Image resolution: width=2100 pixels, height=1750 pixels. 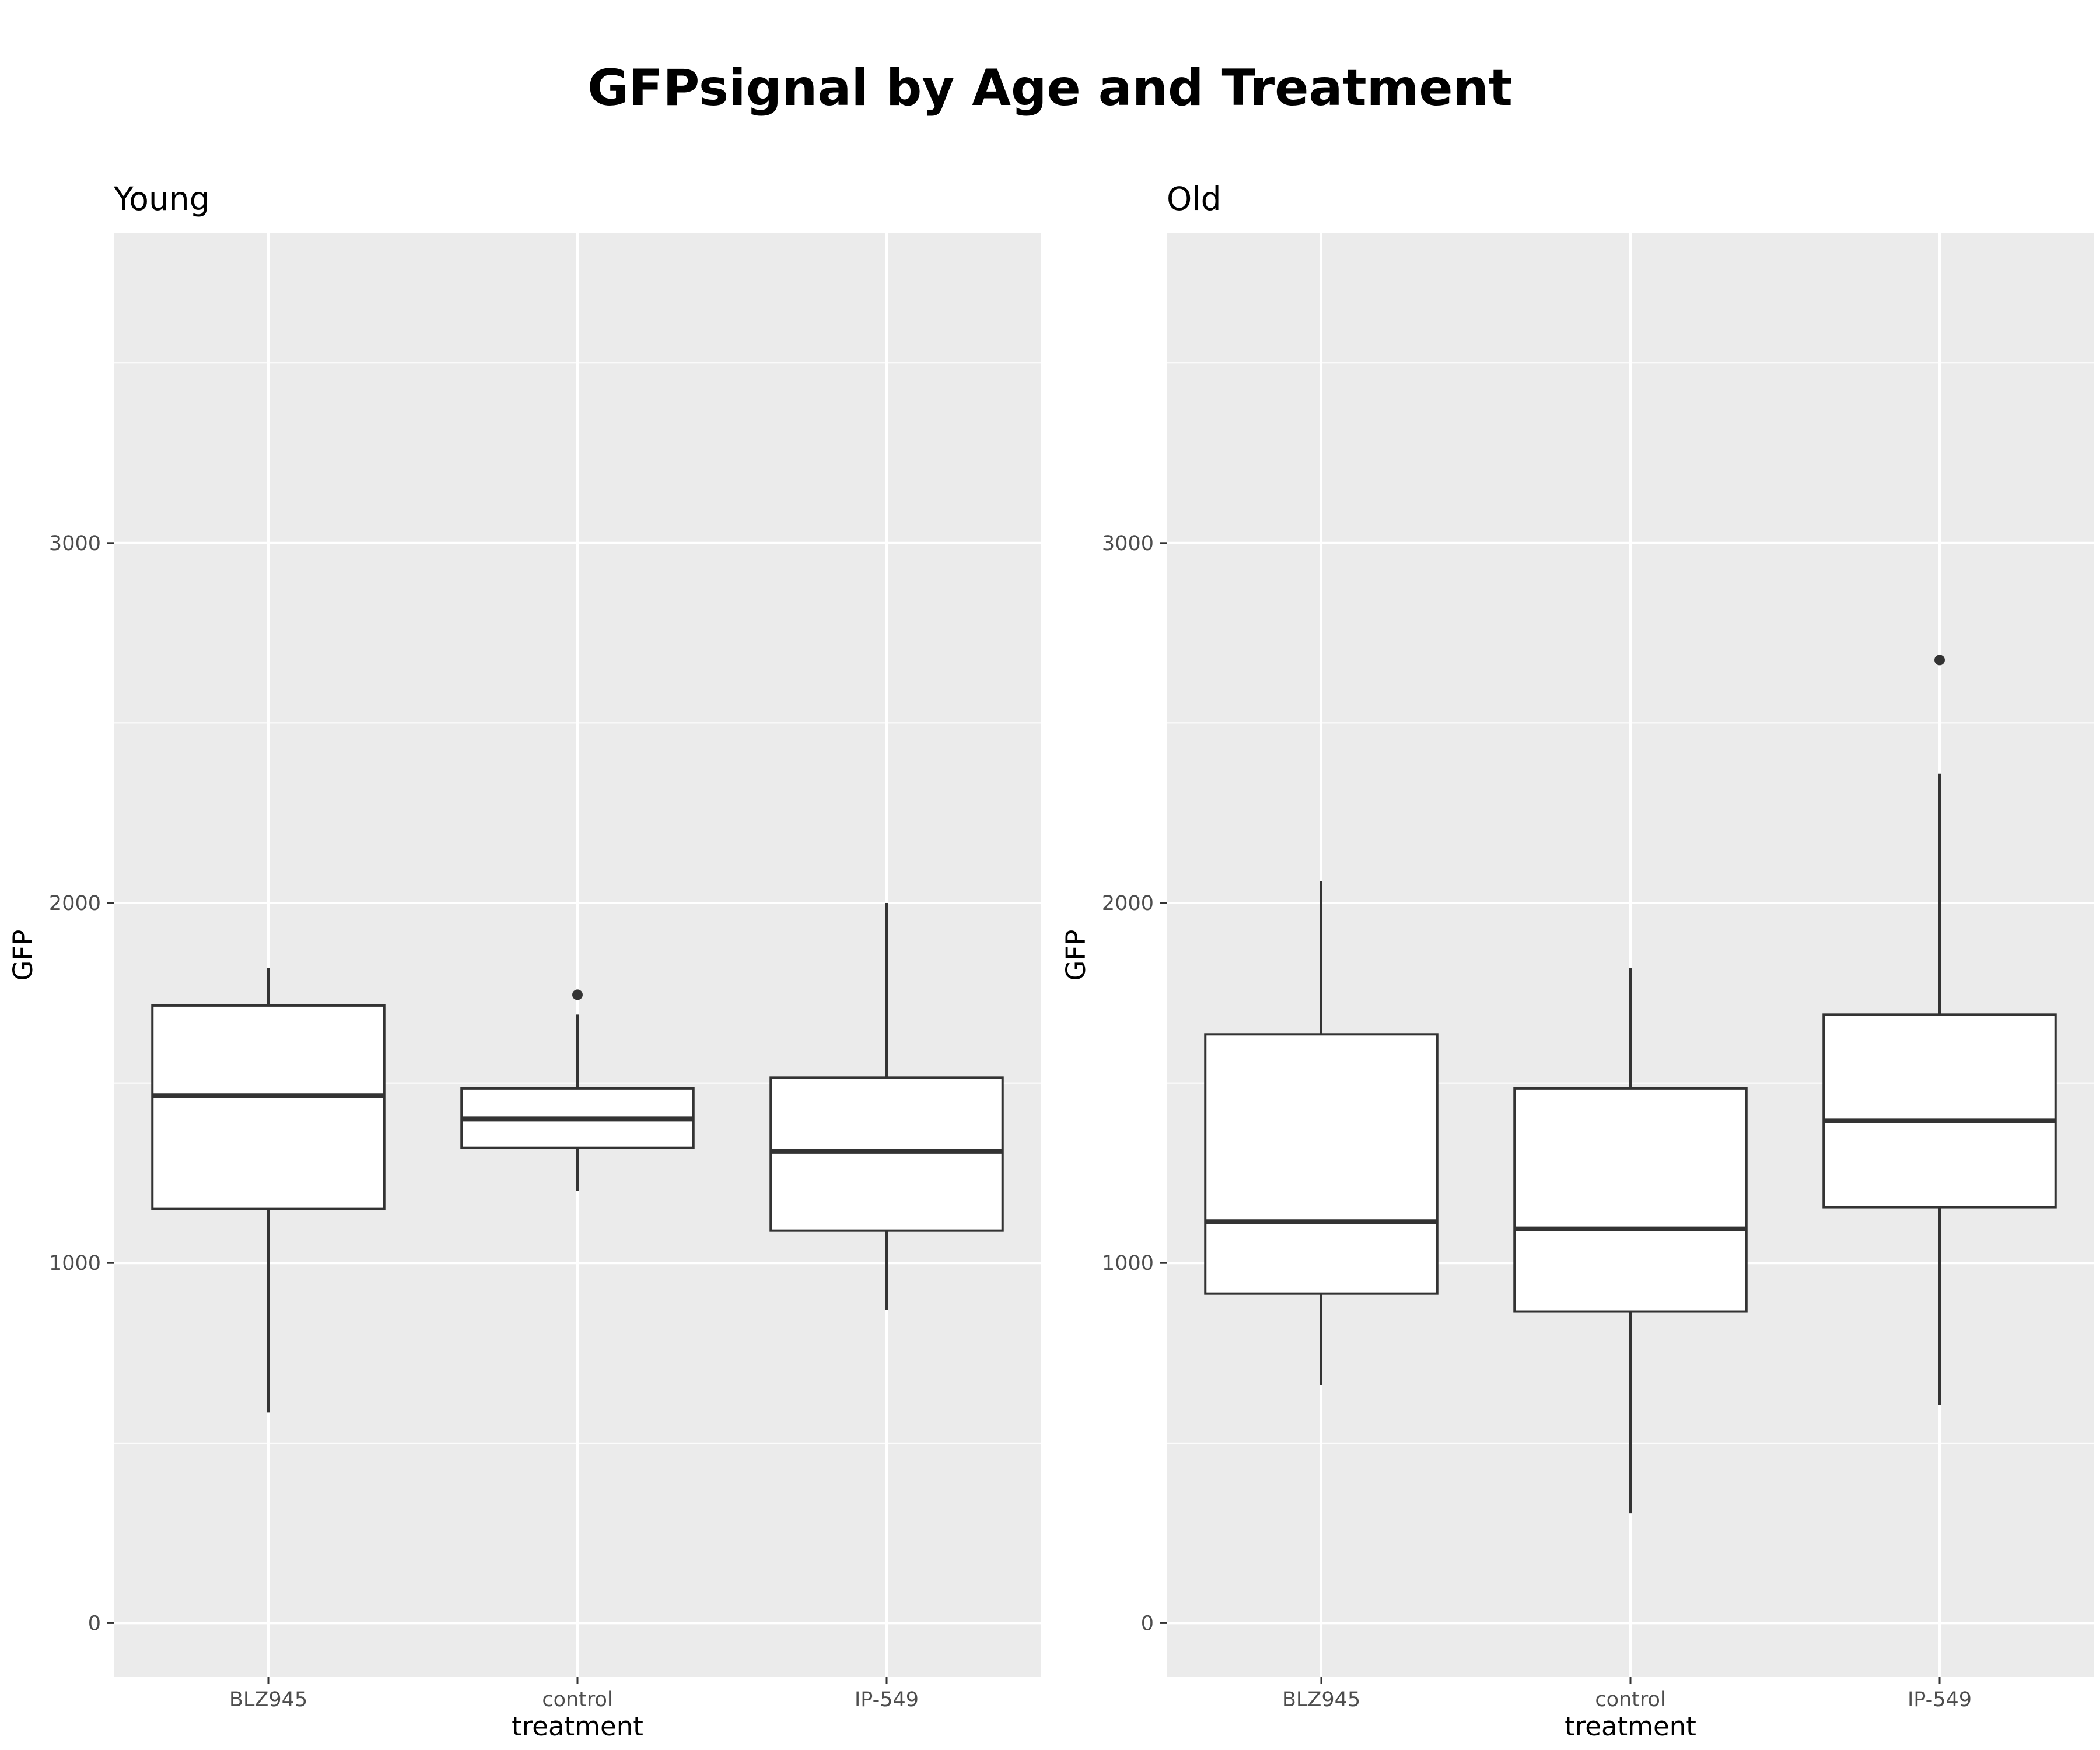 I want to click on chart-title: GFPsignal by Age and Treatment, so click(x=1050, y=88).